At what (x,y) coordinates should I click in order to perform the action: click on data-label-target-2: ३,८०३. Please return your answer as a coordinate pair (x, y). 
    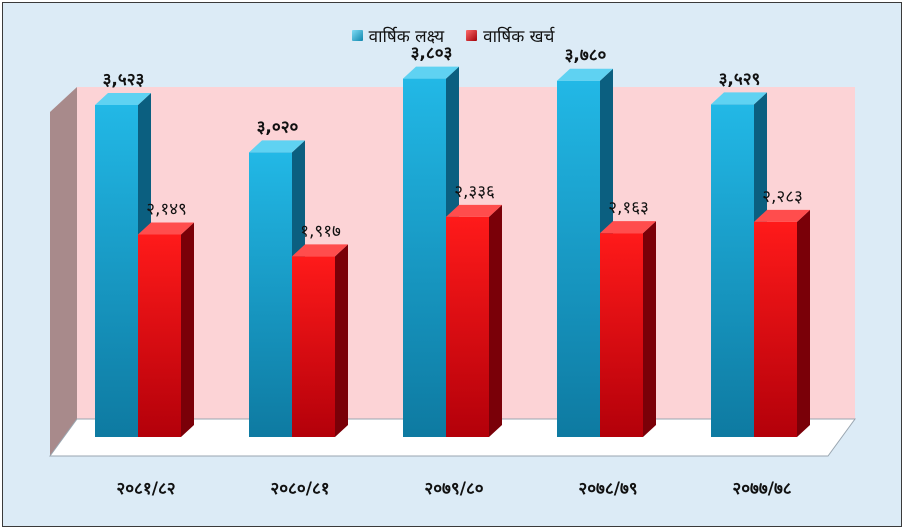
    Looking at the image, I should click on (432, 54).